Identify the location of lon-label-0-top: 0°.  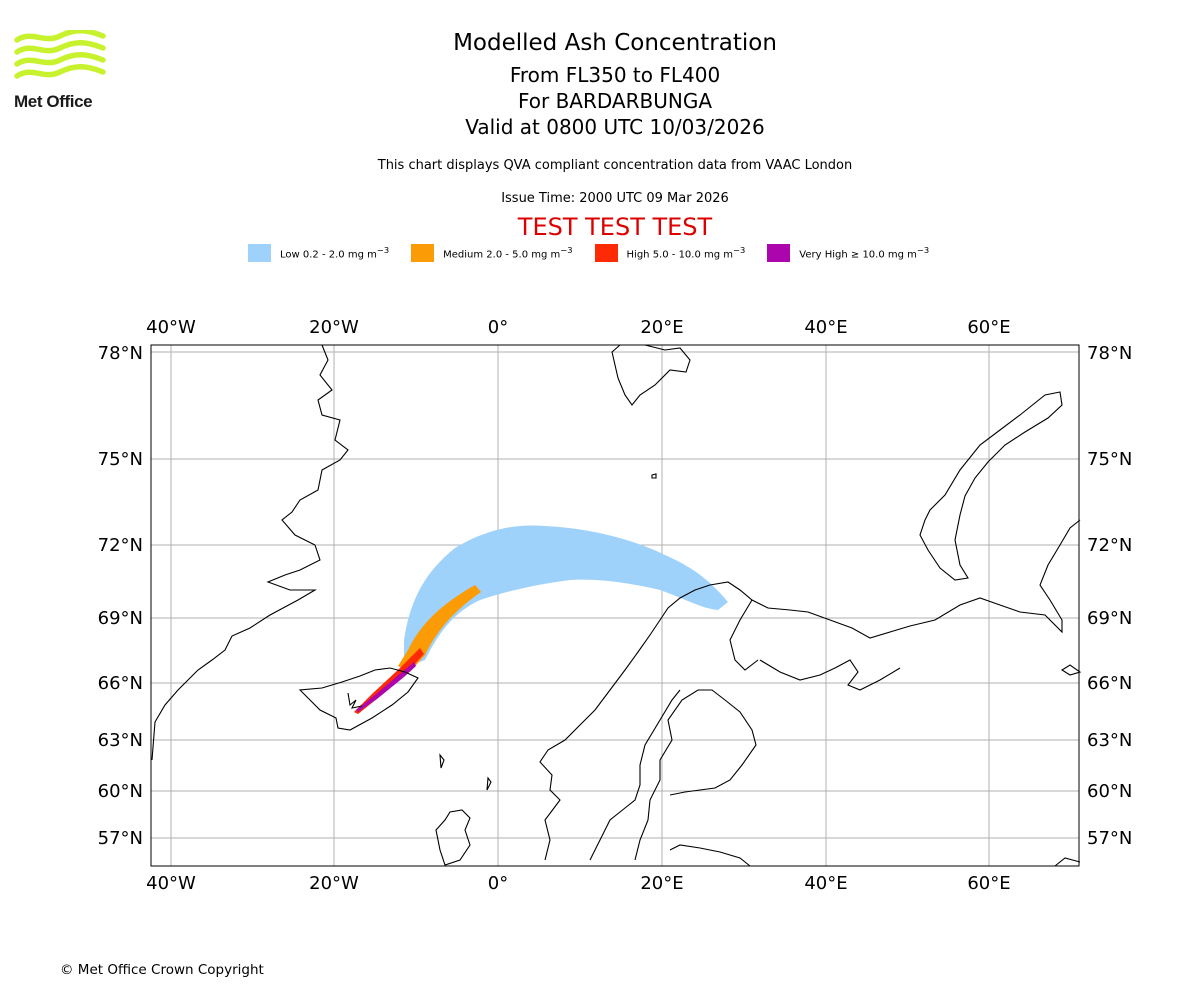
(498, 327).